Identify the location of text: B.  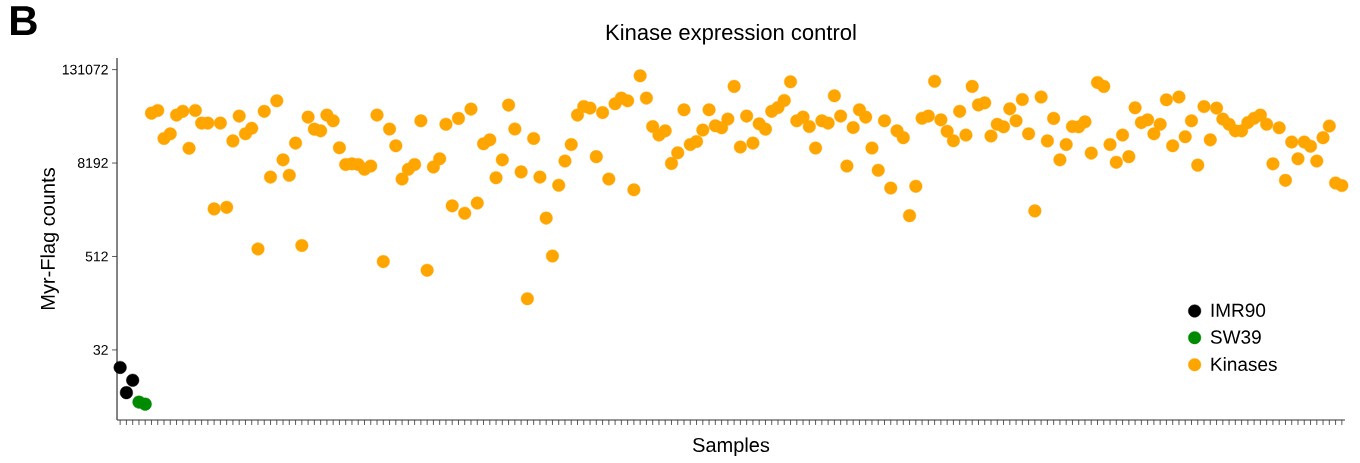
(24, 21).